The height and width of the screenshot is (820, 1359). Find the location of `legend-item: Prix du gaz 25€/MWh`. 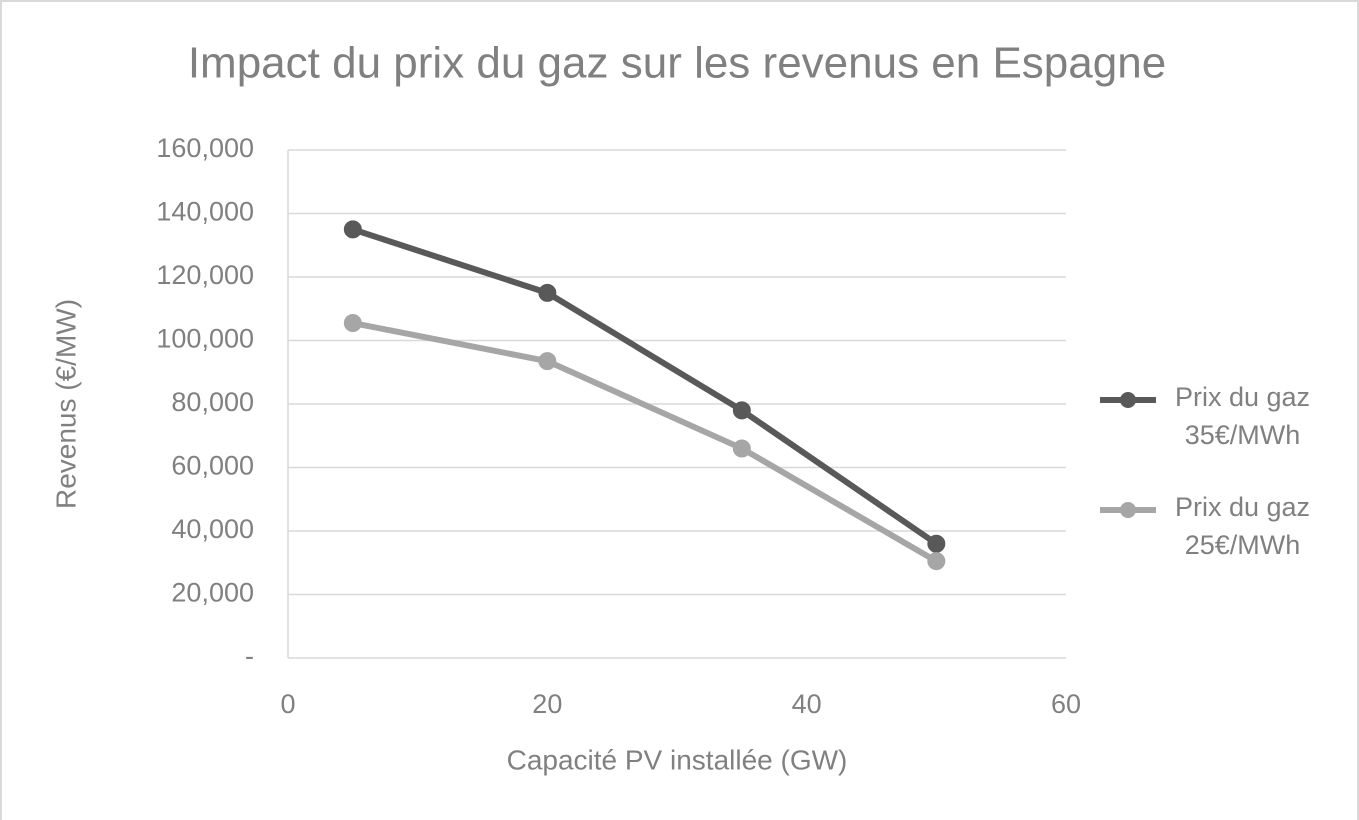

legend-item: Prix du gaz 25€/MWh is located at coordinates (1242, 526).